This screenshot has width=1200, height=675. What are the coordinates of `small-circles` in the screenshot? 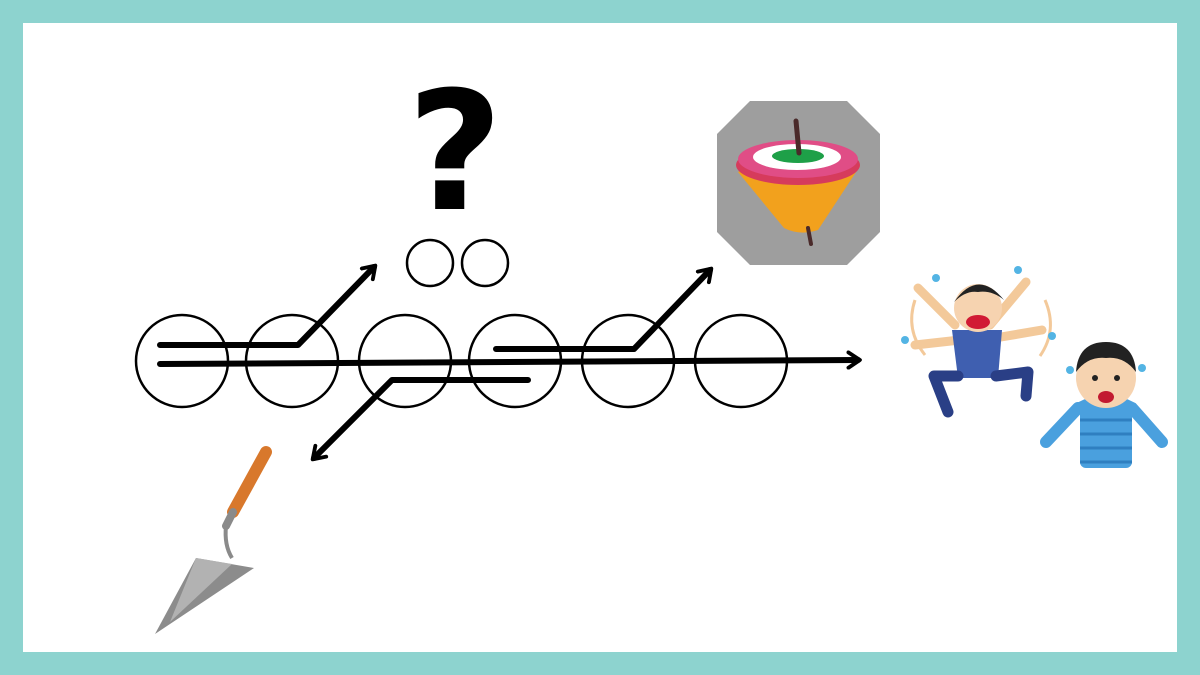 It's located at (457, 263).